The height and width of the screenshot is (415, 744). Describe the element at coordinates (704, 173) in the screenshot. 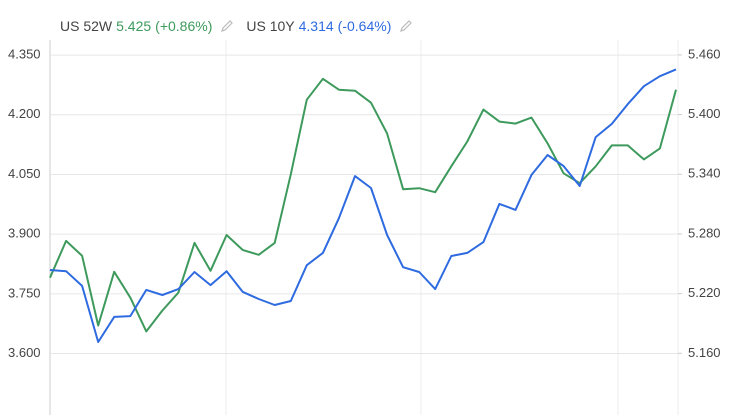

I see `y2-tick-label: 5.340` at that location.